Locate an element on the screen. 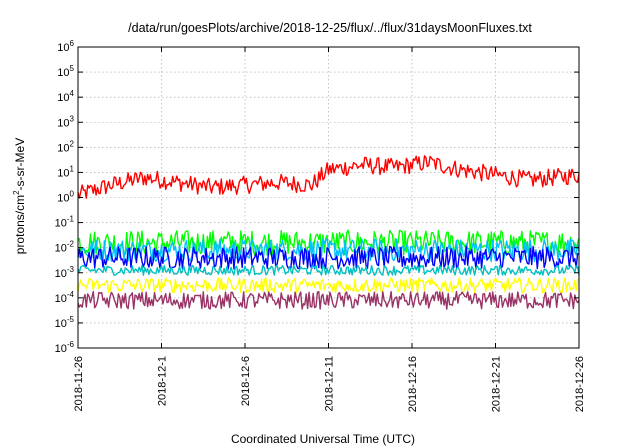 This screenshot has height=448, width=640. y-axis-label: protons/cm2-s-sr-MeV is located at coordinates (19, 196).